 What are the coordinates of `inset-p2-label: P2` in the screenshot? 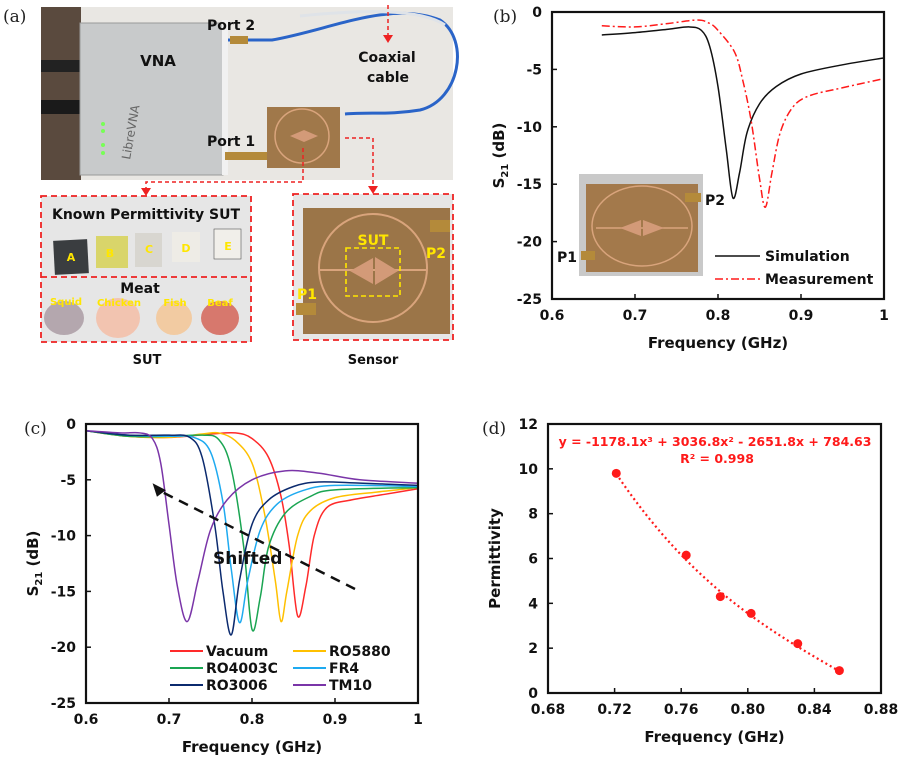 It's located at (715, 201).